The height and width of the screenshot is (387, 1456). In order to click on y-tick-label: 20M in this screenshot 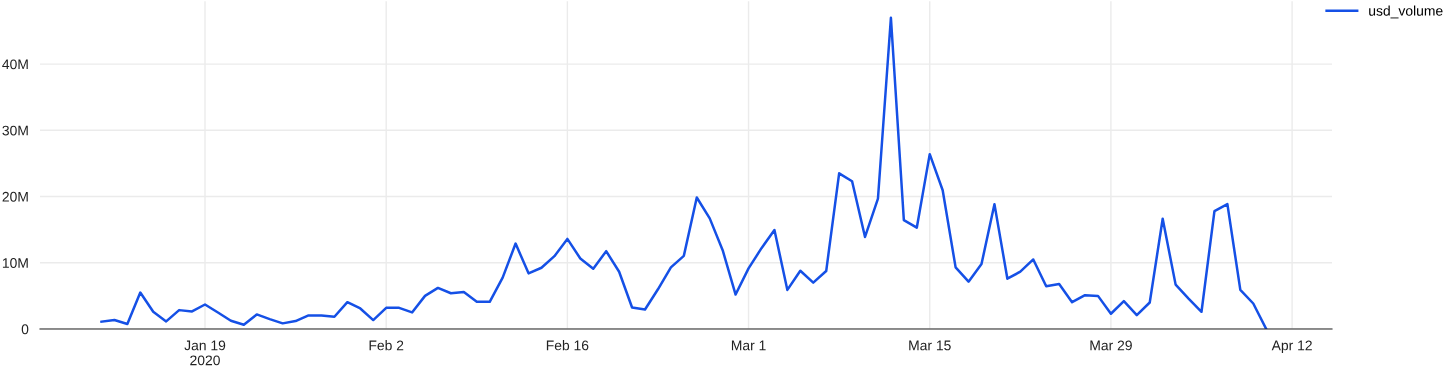, I will do `click(15, 196)`.